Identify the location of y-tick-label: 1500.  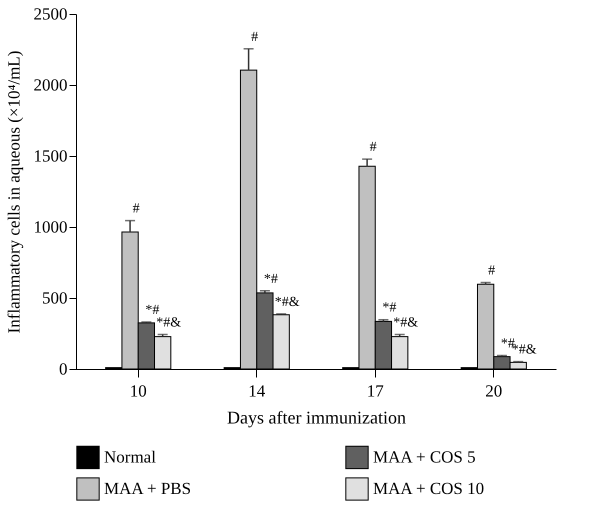
(51, 156).